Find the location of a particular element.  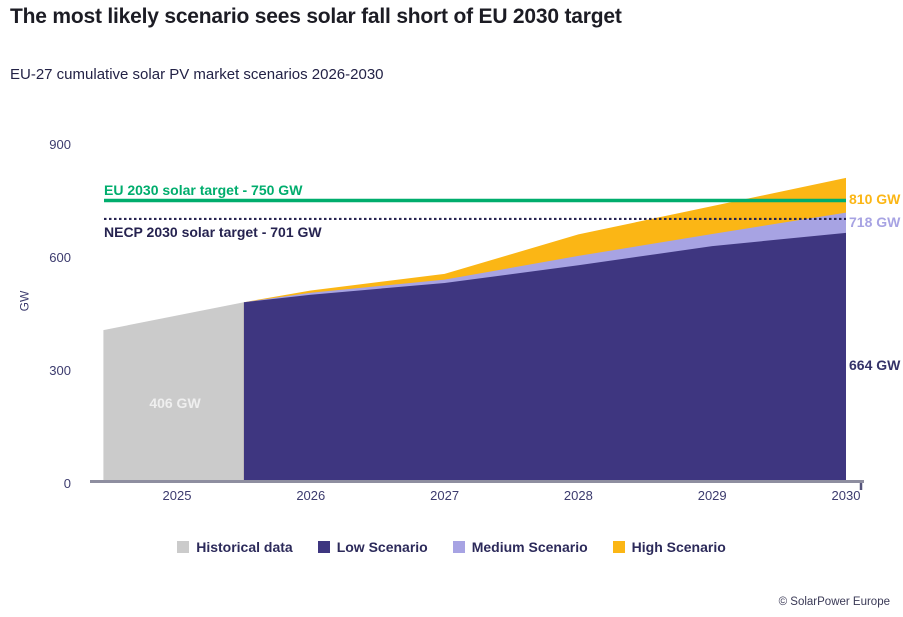

y-tick-900: 900 is located at coordinates (60, 144).